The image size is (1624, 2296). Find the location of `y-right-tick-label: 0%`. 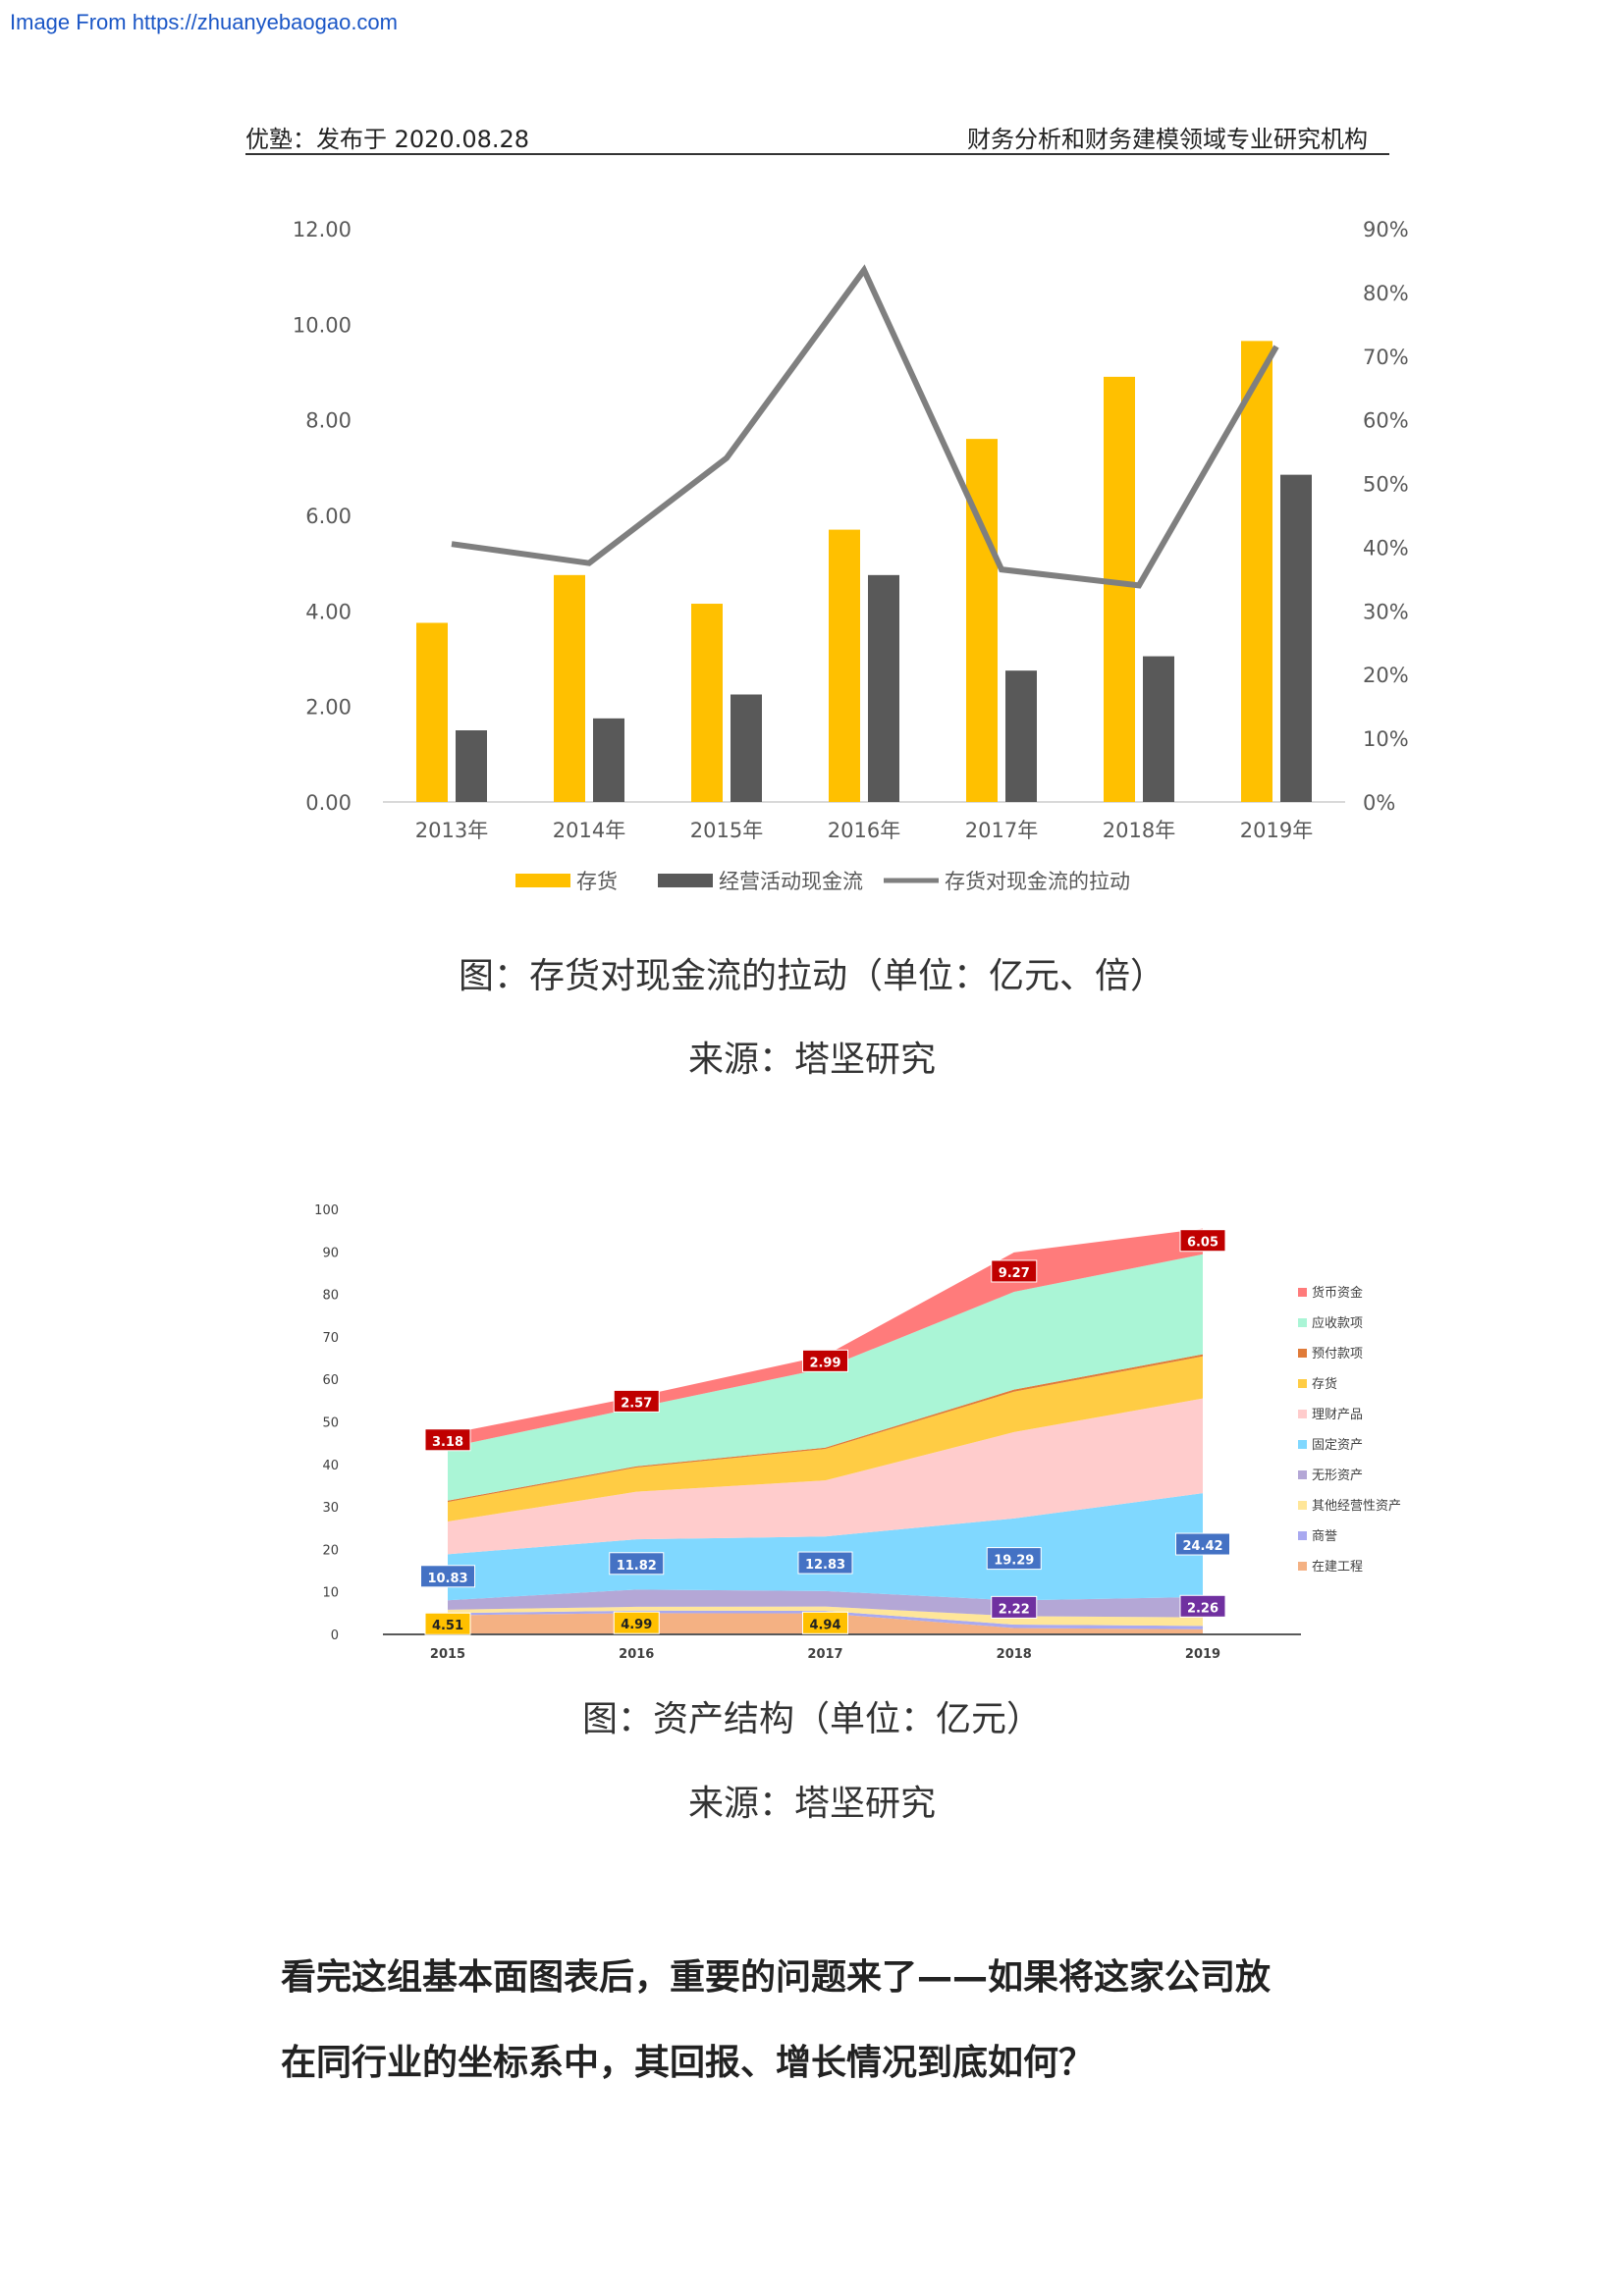

y-right-tick-label: 0% is located at coordinates (1379, 803).